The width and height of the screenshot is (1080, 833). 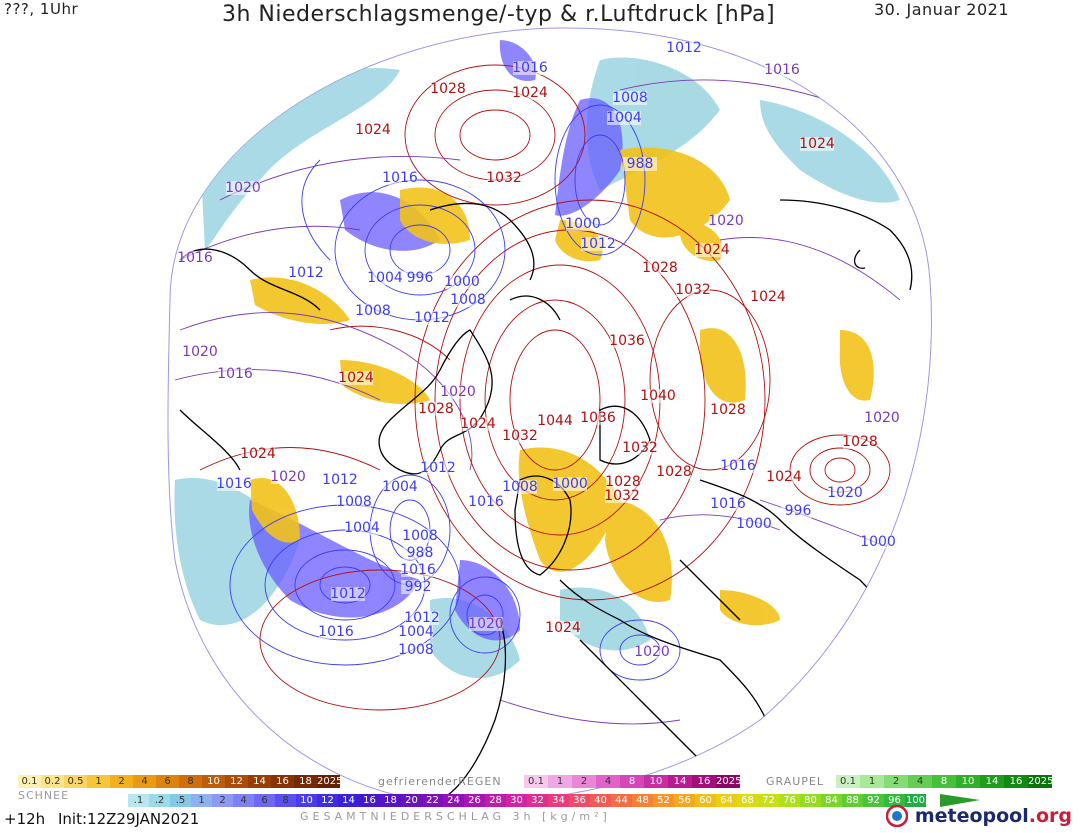 I want to click on legend-swatch: 30, so click(x=516, y=800).